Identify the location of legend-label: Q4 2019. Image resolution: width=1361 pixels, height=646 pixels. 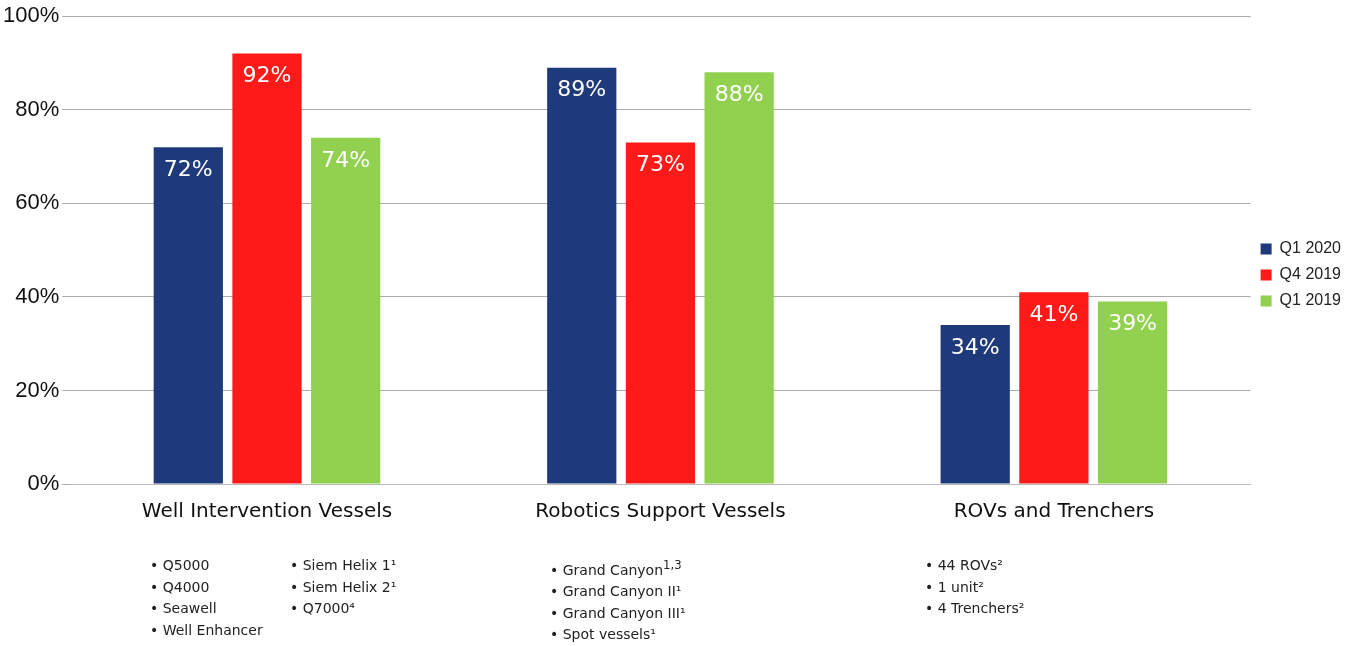
(1310, 274).